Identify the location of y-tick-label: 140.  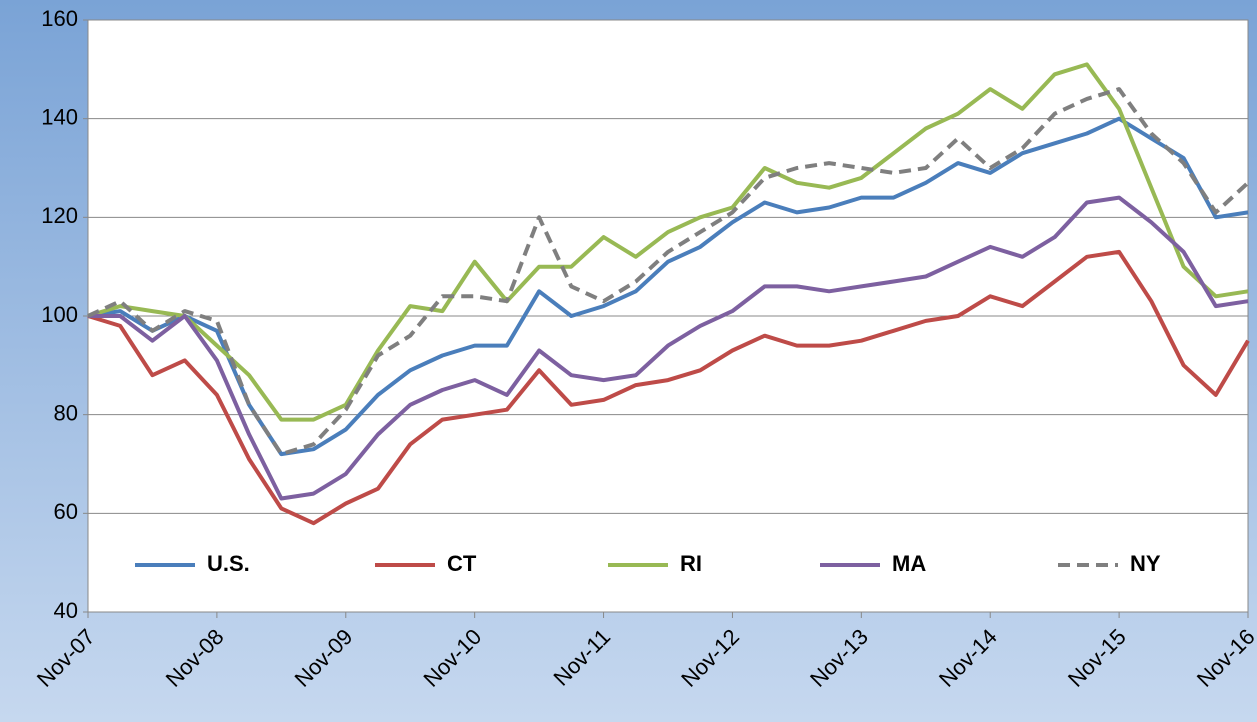
(59, 116).